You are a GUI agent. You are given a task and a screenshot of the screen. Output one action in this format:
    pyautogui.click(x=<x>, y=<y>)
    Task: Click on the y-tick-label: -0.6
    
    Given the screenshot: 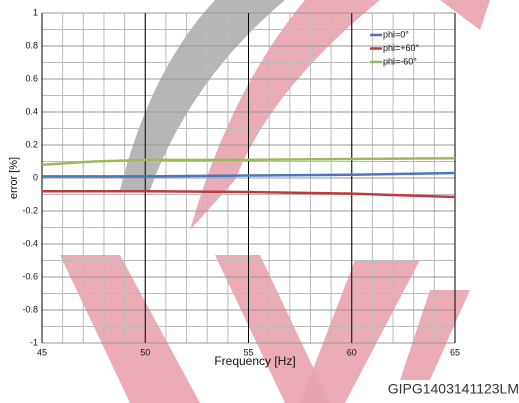 What is the action you would take?
    pyautogui.click(x=30, y=276)
    